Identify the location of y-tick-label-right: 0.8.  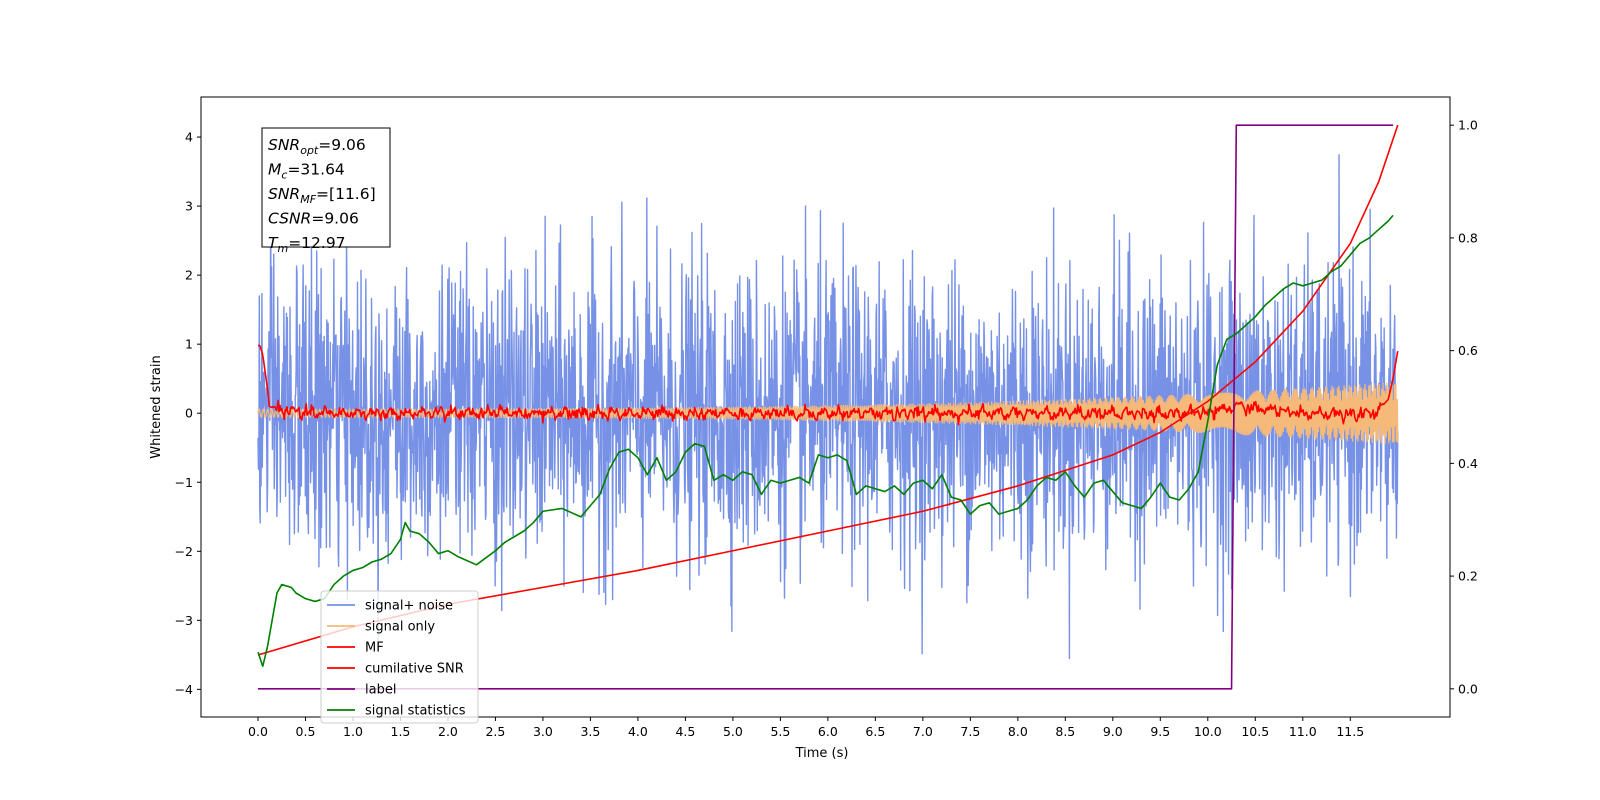
(1468, 237).